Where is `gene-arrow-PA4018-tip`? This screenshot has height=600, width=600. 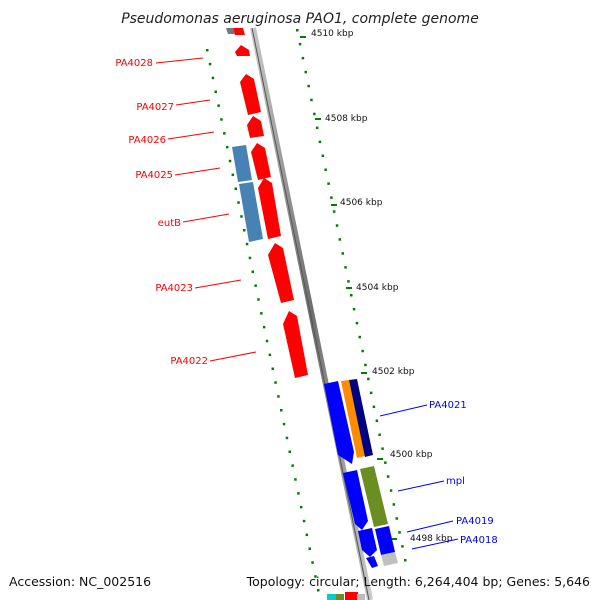 gene-arrow-PA4018-tip is located at coordinates (372, 562).